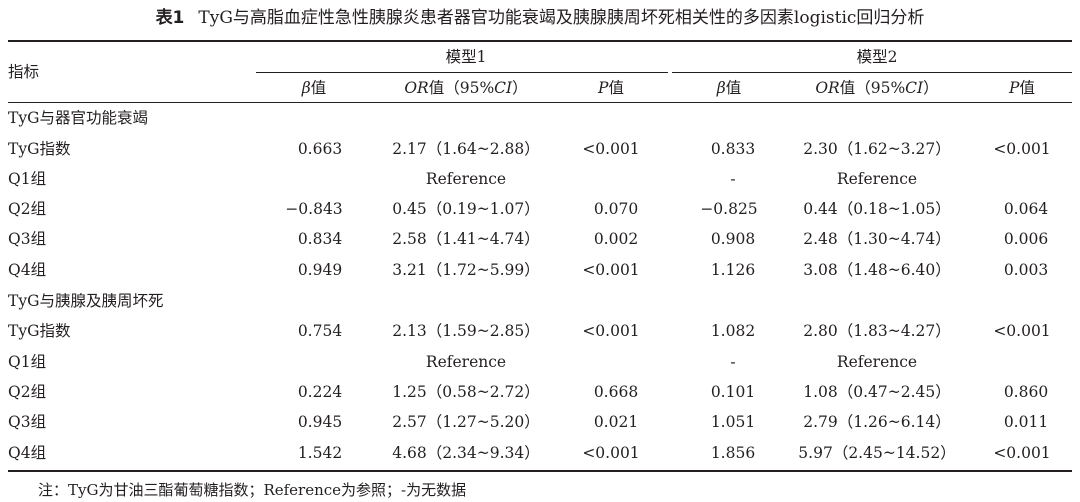  Describe the element at coordinates (170, 18) in the screenshot. I see `table-number: 表1` at that location.